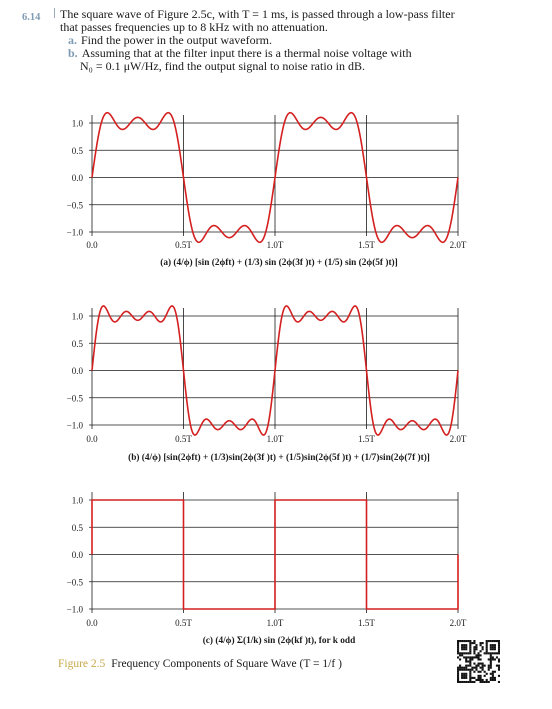  I want to click on margin-tick, so click(54, 13).